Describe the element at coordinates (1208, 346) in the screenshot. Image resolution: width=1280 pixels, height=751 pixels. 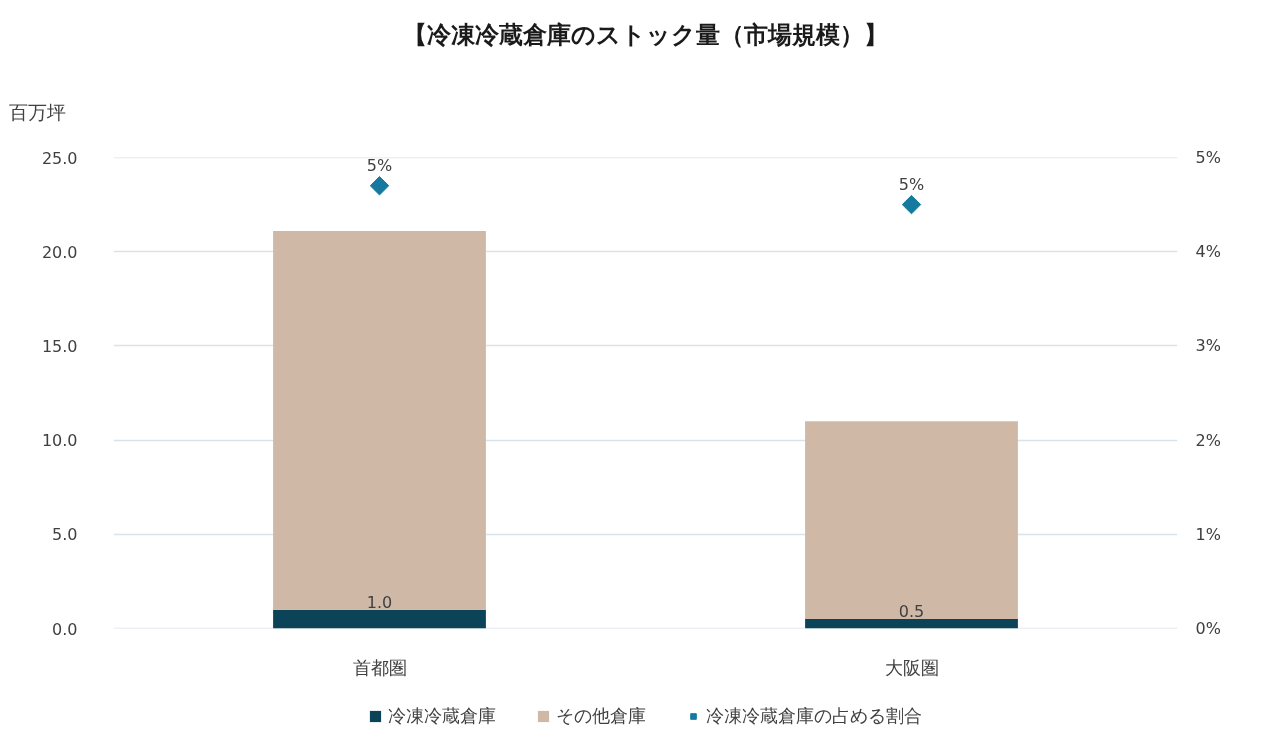
I see `y2-tick-label: 3%` at that location.